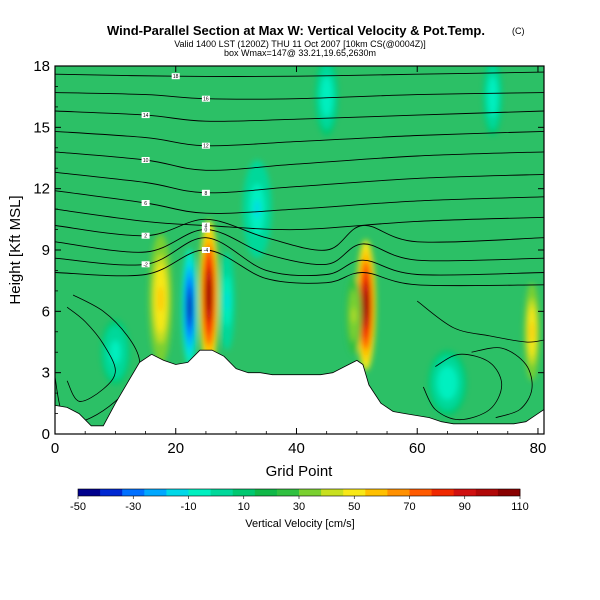 Image resolution: width=600 pixels, height=600 pixels. Describe the element at coordinates (465, 507) in the screenshot. I see `colorbar-tick-label: 90` at that location.